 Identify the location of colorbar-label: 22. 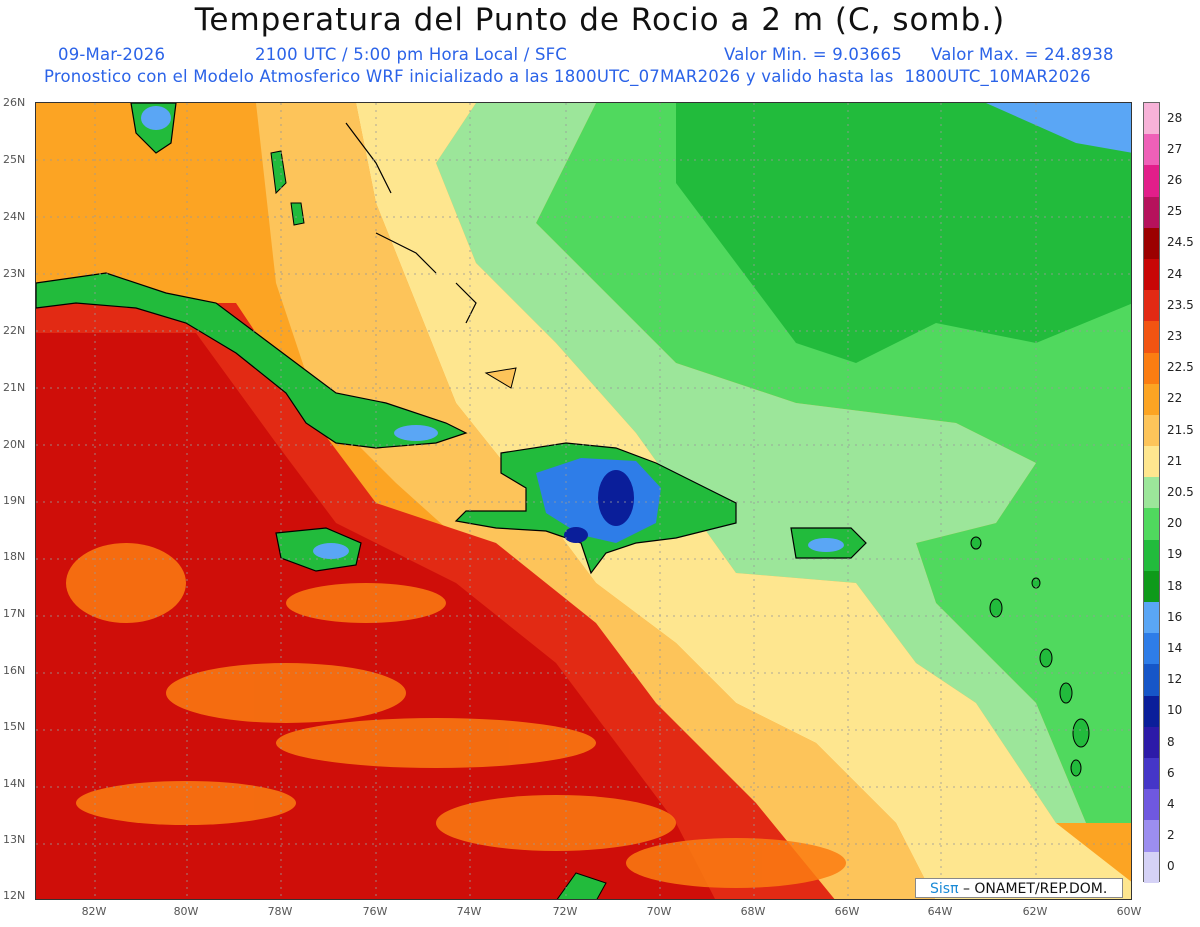
(1175, 398).